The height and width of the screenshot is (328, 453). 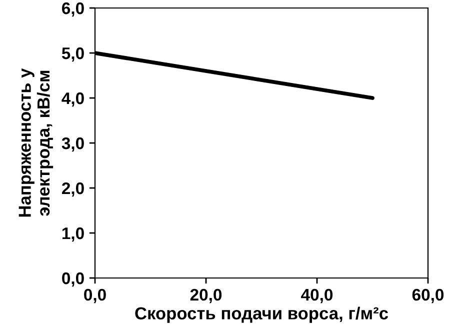 What do you see at coordinates (206, 296) in the screenshot?
I see `x-tick-label: 20,0` at bounding box center [206, 296].